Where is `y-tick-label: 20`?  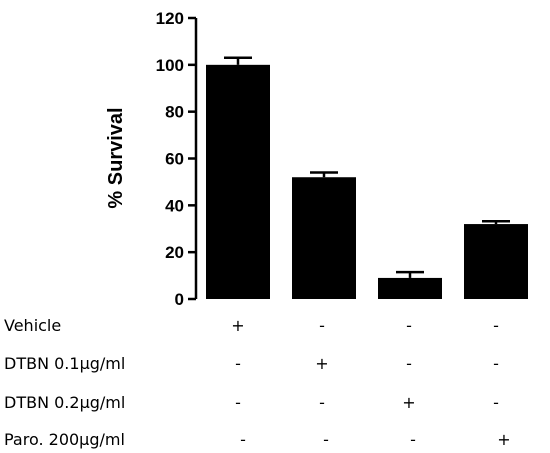 y-tick-label: 20 is located at coordinates (174, 252).